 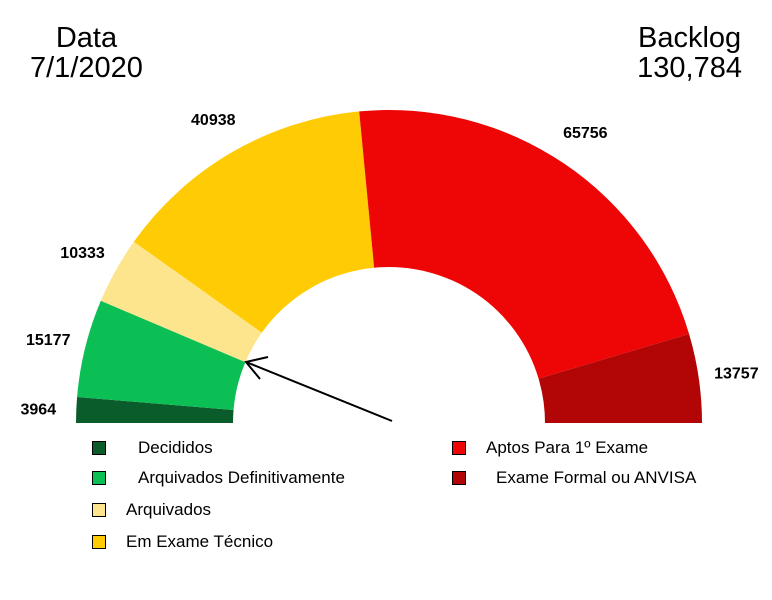 I want to click on slice-arquivados, so click(x=181, y=302).